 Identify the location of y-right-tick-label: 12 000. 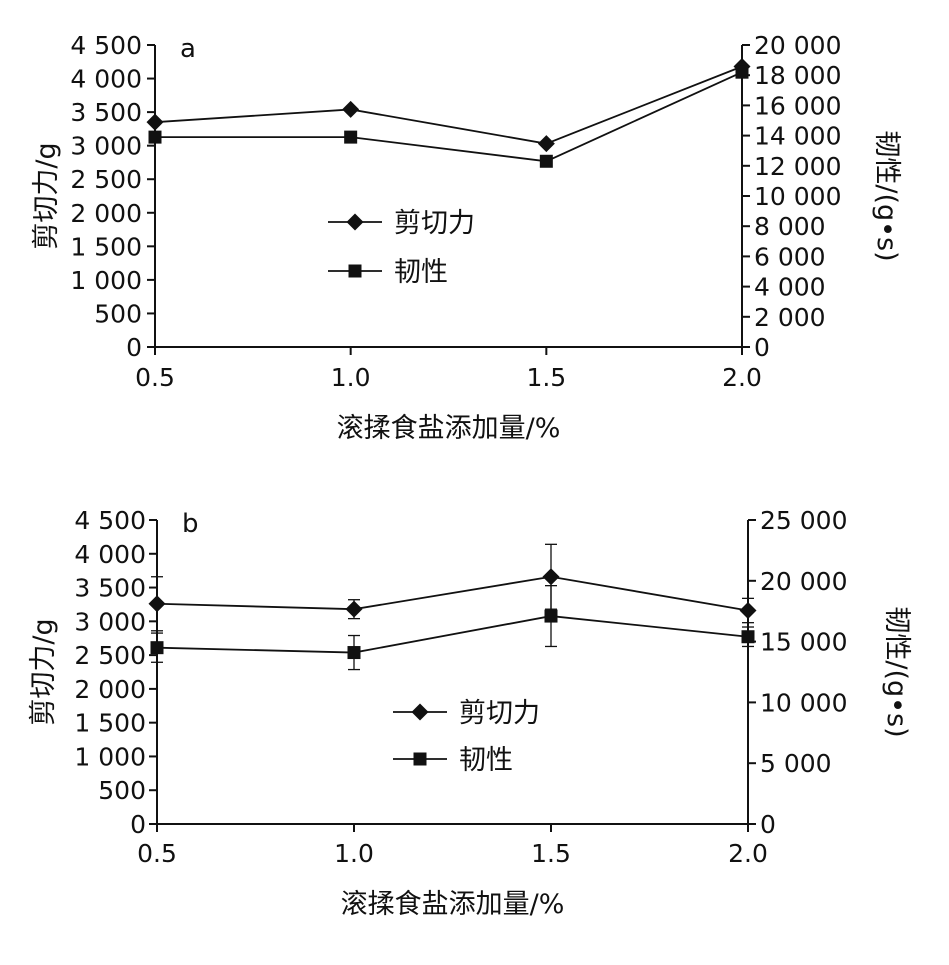
(797, 166).